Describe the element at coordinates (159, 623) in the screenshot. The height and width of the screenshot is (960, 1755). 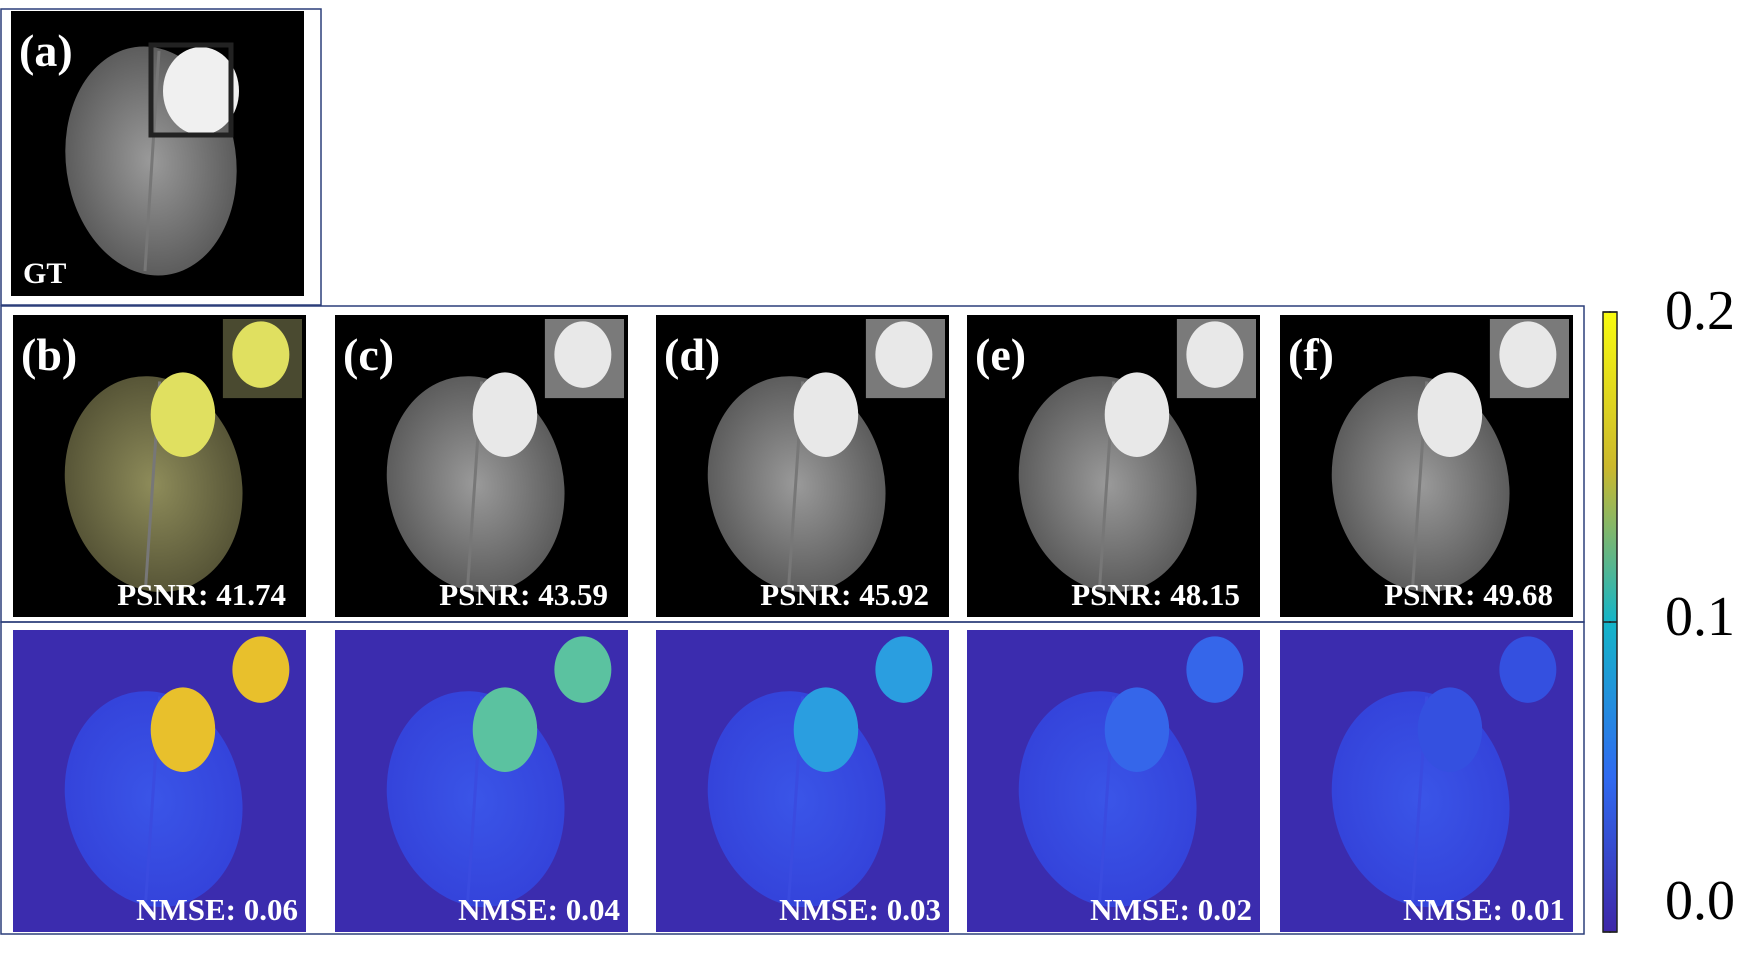
I see `panel: (b) PSNR: 41.74 NMSE: 0.06` at that location.